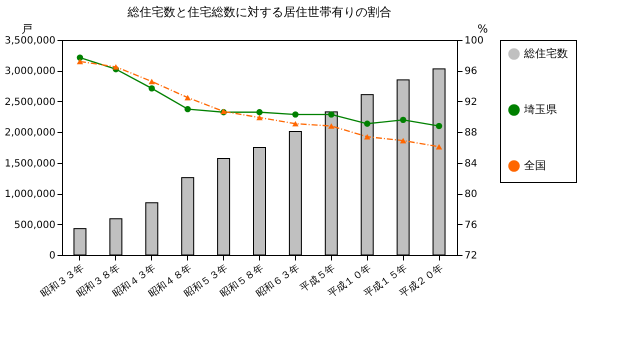  What do you see at coordinates (30, 133) in the screenshot?
I see `y-tick-label: 2,000,000` at bounding box center [30, 133].